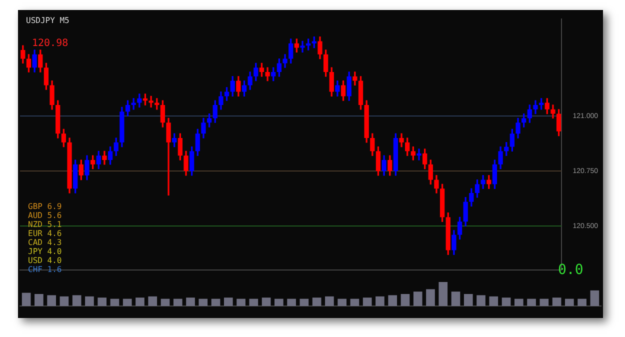 Image resolution: width=625 pixels, height=337 pixels. I want to click on annotation: USD 4.0, so click(45, 260).